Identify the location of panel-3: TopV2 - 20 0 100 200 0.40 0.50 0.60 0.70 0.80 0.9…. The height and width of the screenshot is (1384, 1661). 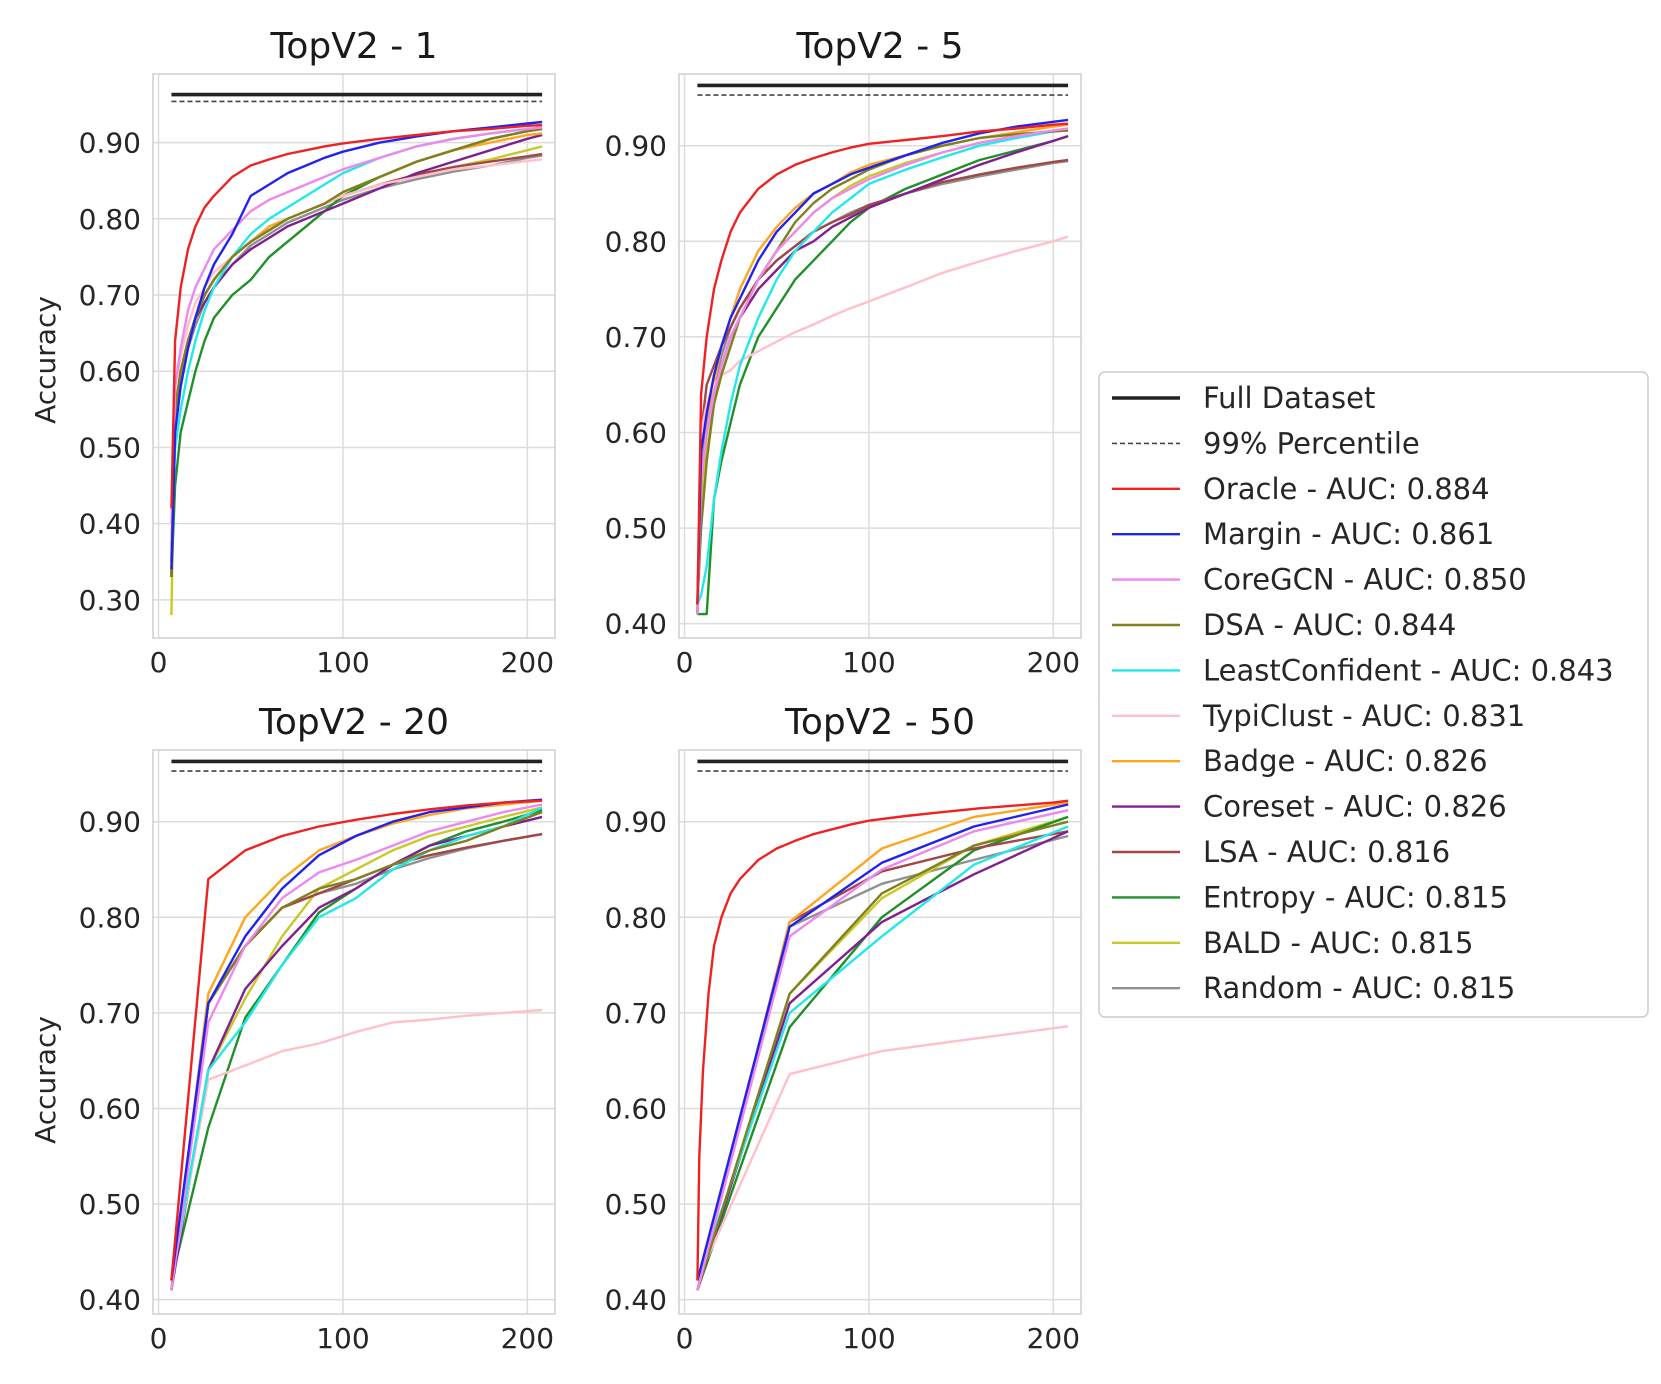
(292, 1028).